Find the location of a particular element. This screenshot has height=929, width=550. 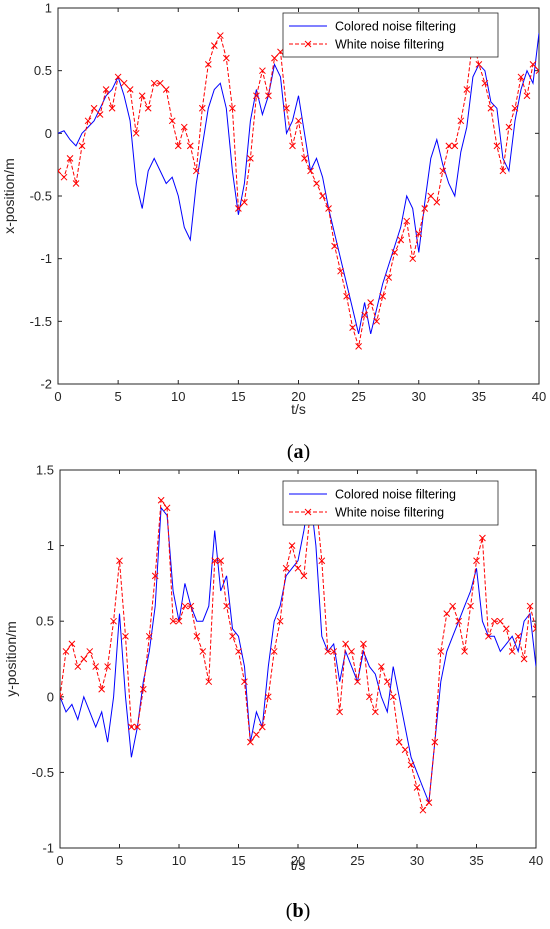

chart-1-y-tick-label: 1 is located at coordinates (50, 545).